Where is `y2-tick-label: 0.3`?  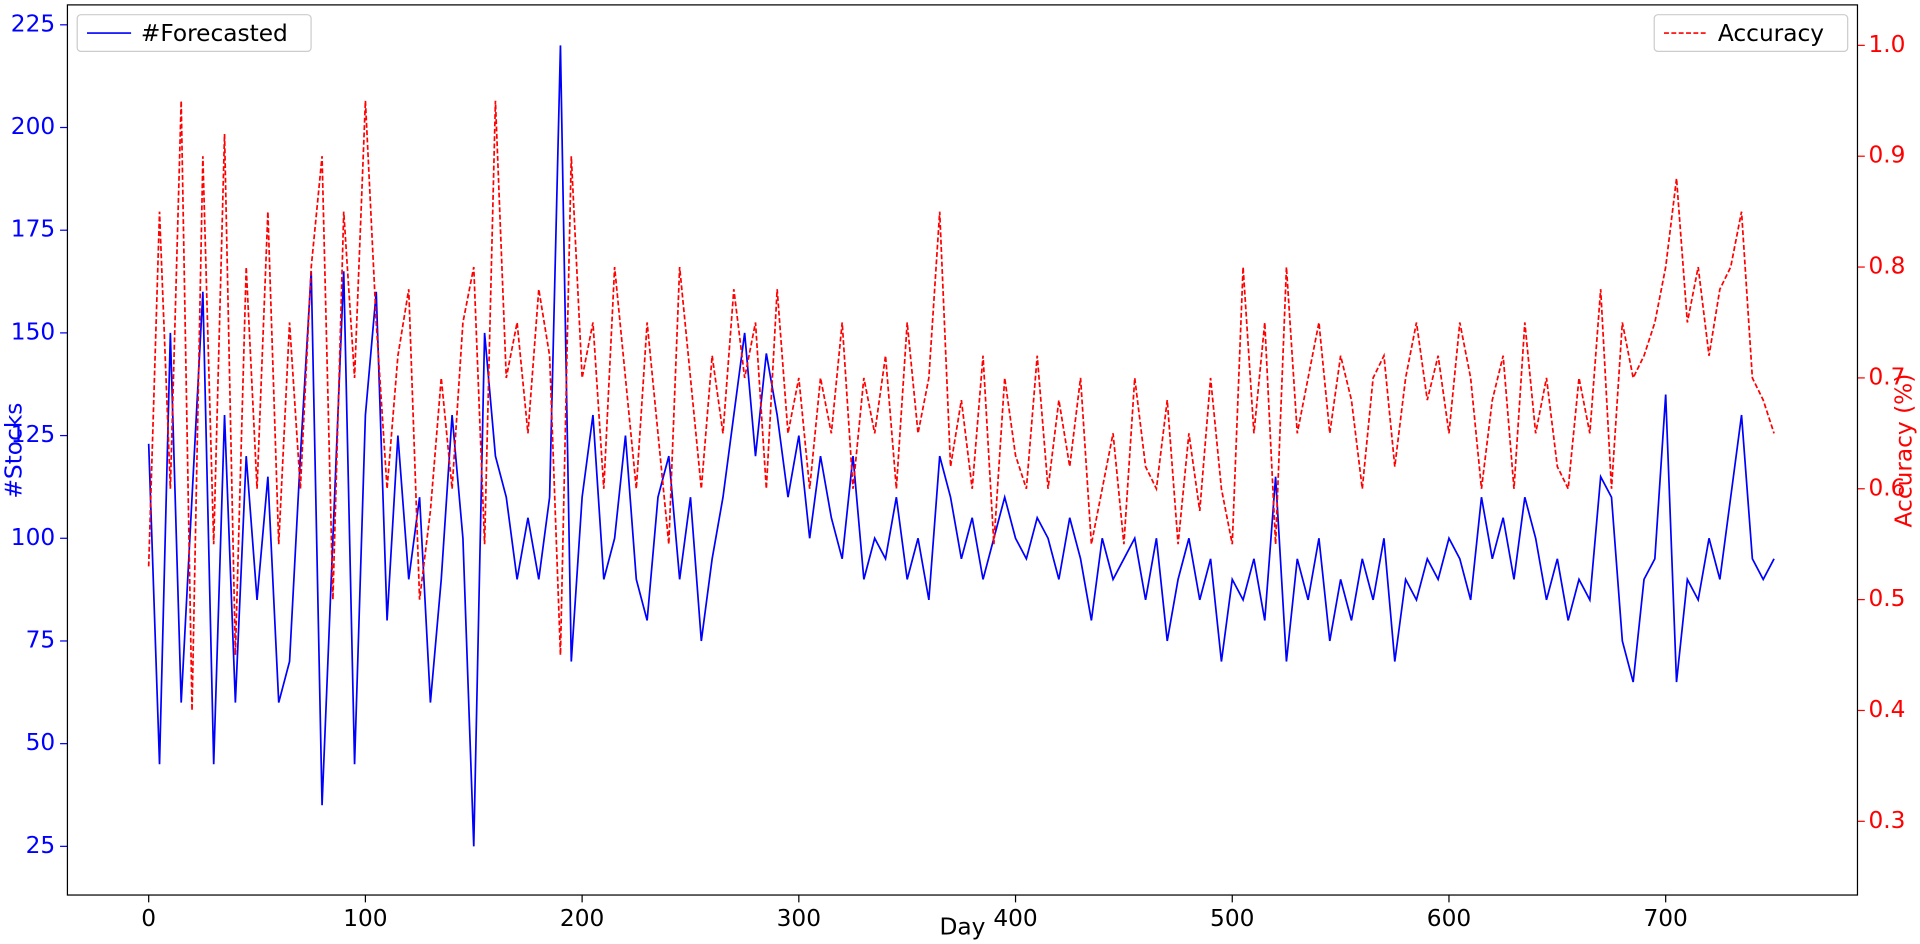 y2-tick-label: 0.3 is located at coordinates (1886, 820).